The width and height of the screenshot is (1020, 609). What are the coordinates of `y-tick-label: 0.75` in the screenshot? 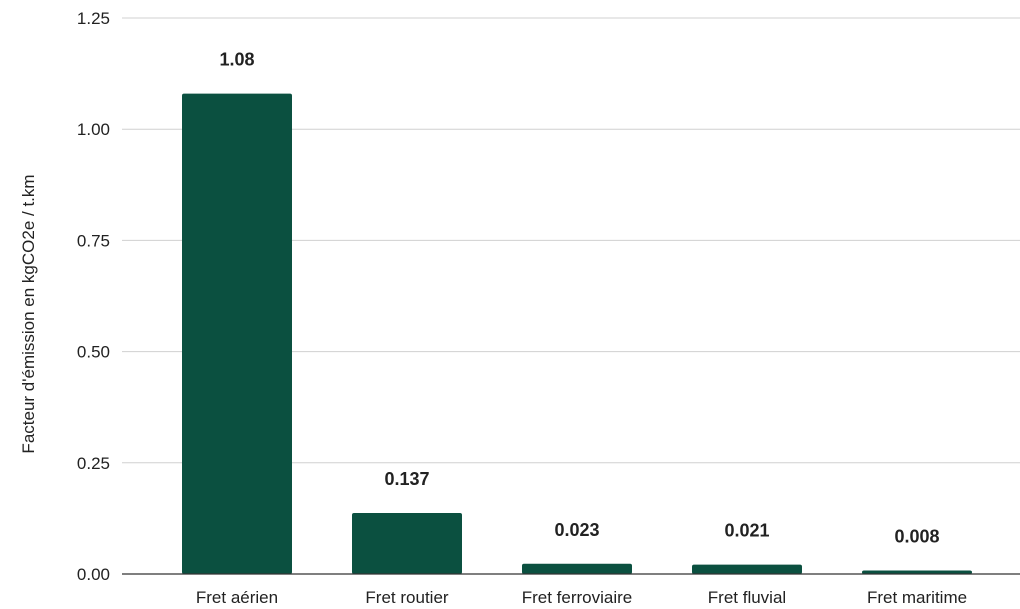 It's located at (93, 240).